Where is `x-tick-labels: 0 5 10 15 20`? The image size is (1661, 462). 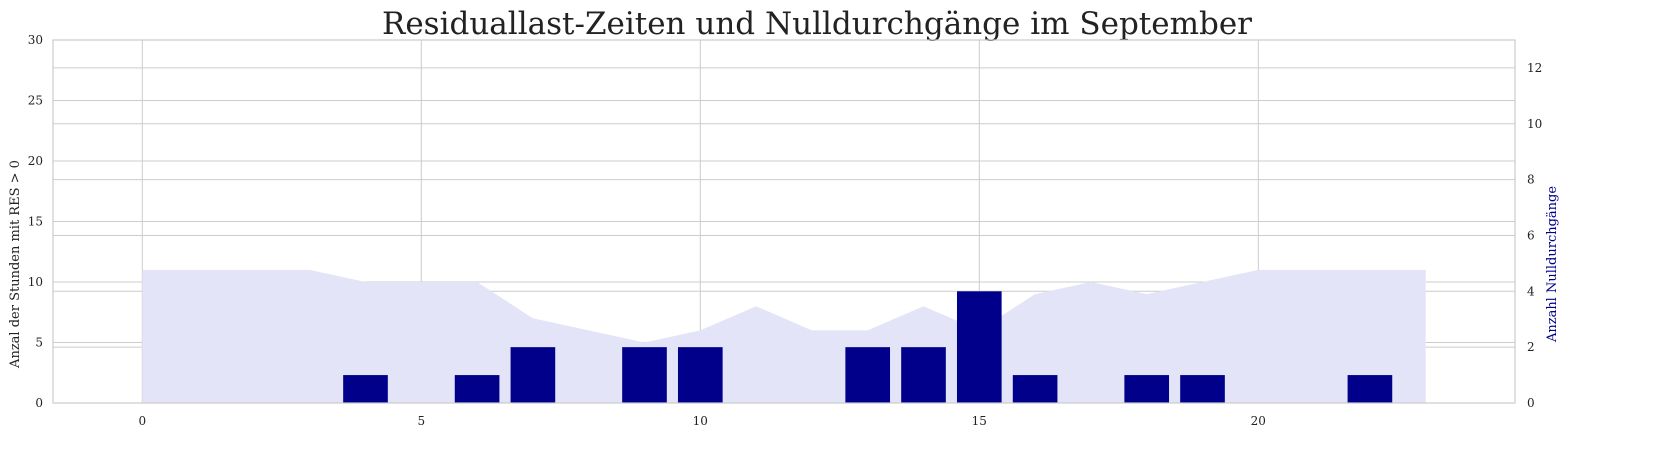 x-tick-labels: 0 5 10 15 20 is located at coordinates (701, 421).